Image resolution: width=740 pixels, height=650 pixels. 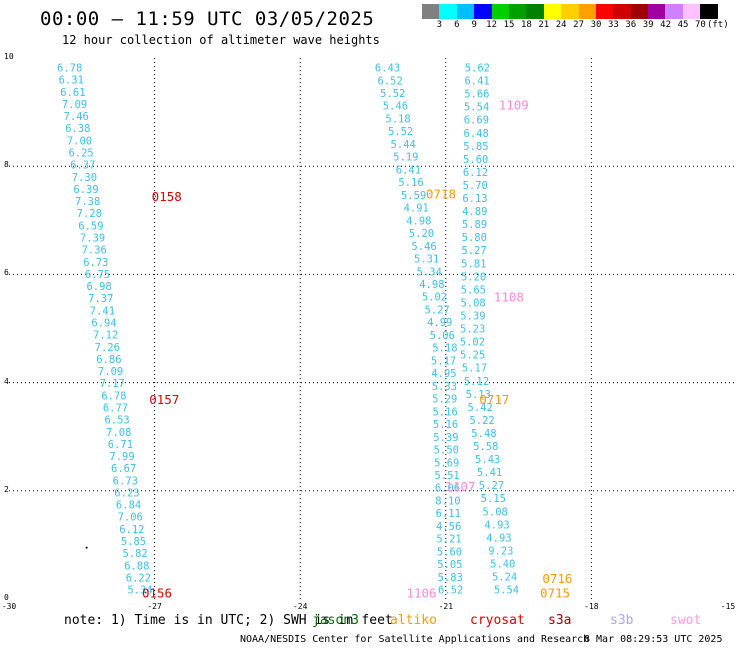 I want to click on wave-height-label: 5.05, so click(x=449, y=565).